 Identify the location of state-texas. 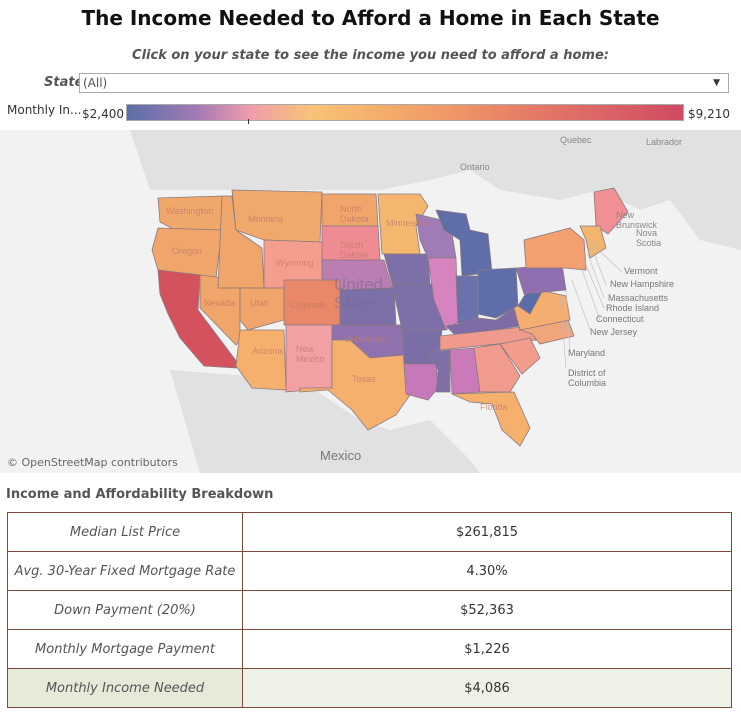
(356, 385).